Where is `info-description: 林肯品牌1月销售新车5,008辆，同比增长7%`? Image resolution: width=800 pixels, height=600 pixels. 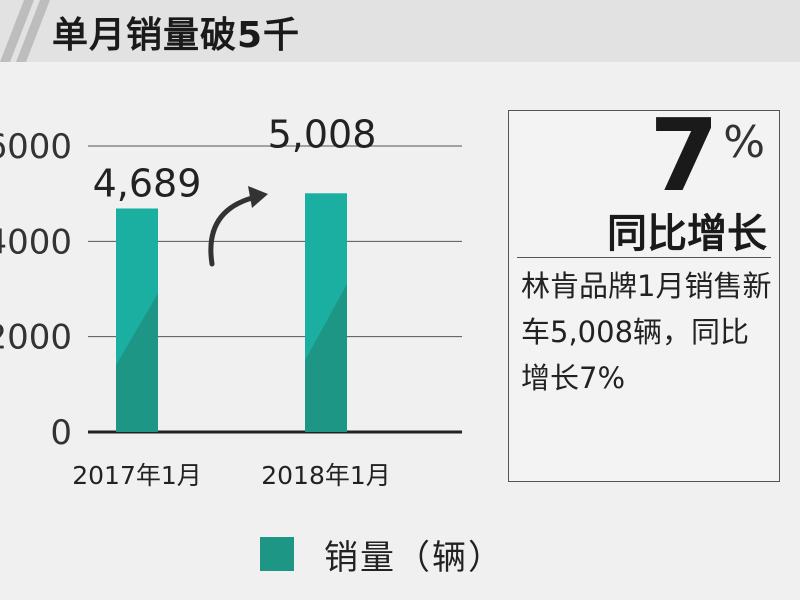 info-description: 林肯品牌1月销售新车5,008辆，同比增长7% is located at coordinates (646, 332).